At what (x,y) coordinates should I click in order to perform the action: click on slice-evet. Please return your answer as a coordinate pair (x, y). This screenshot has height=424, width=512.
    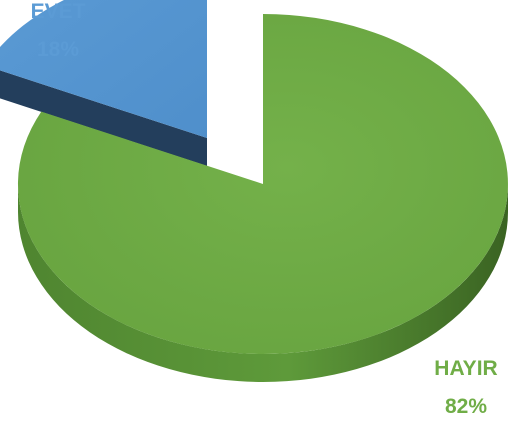
    Looking at the image, I should click on (103, 69).